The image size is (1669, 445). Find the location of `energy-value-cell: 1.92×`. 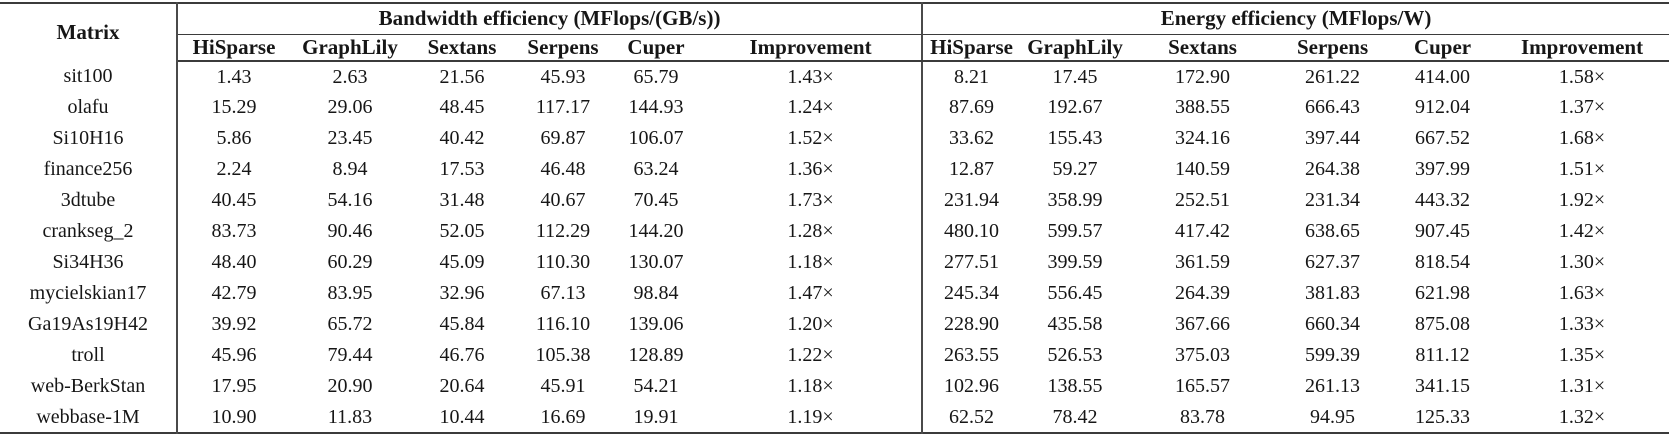

energy-value-cell: 1.92× is located at coordinates (1582, 200).